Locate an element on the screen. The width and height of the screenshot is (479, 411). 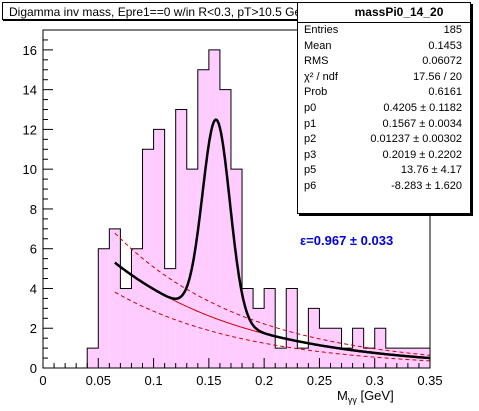
x-axis-label-sub: γγ is located at coordinates (353, 400).